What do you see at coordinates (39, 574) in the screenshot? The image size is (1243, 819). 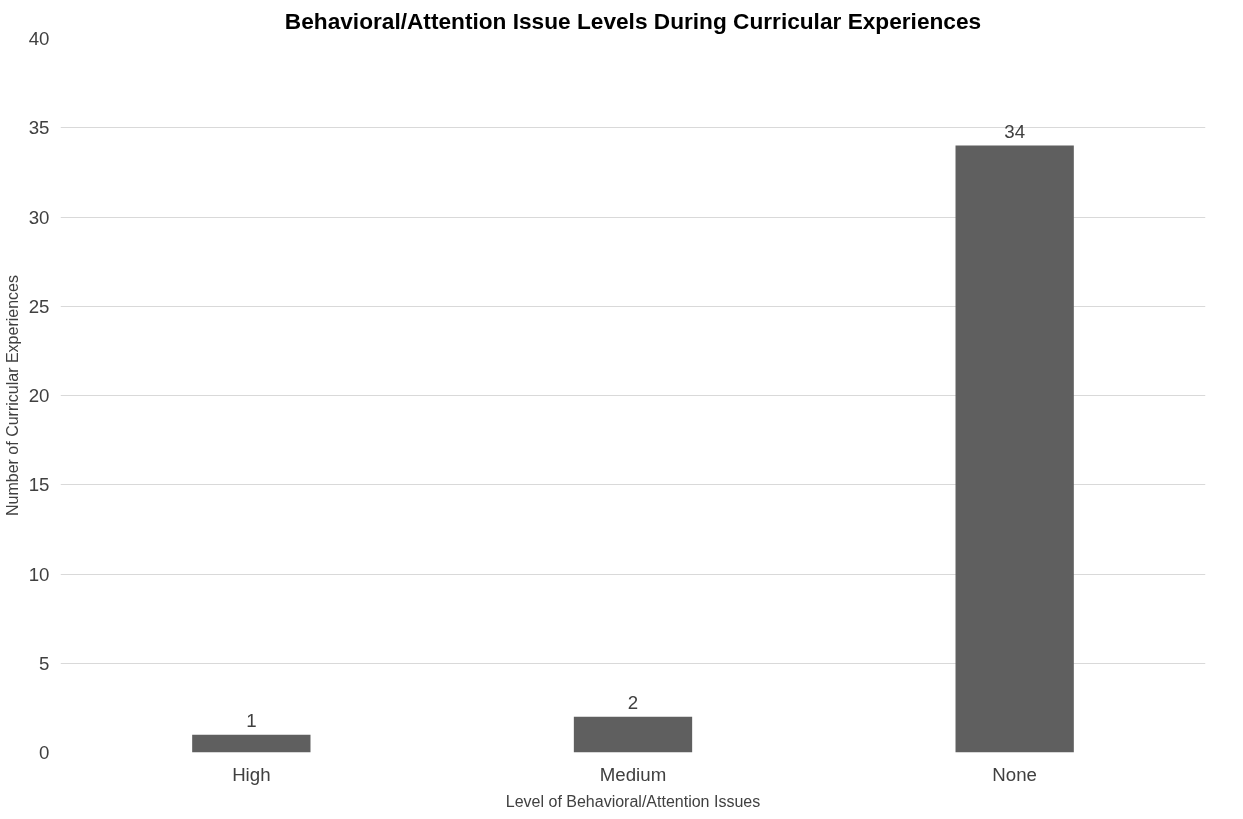 I see `y-tick-label: 10` at bounding box center [39, 574].